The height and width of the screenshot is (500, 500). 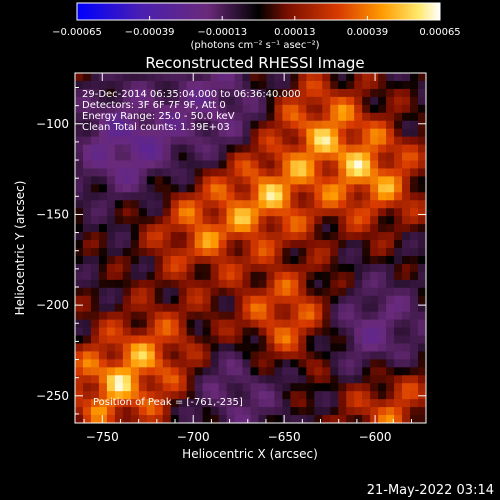 What do you see at coordinates (156, 127) in the screenshot?
I see `annotation-clean-counts: Clean Total counts: 1.39E+03` at bounding box center [156, 127].